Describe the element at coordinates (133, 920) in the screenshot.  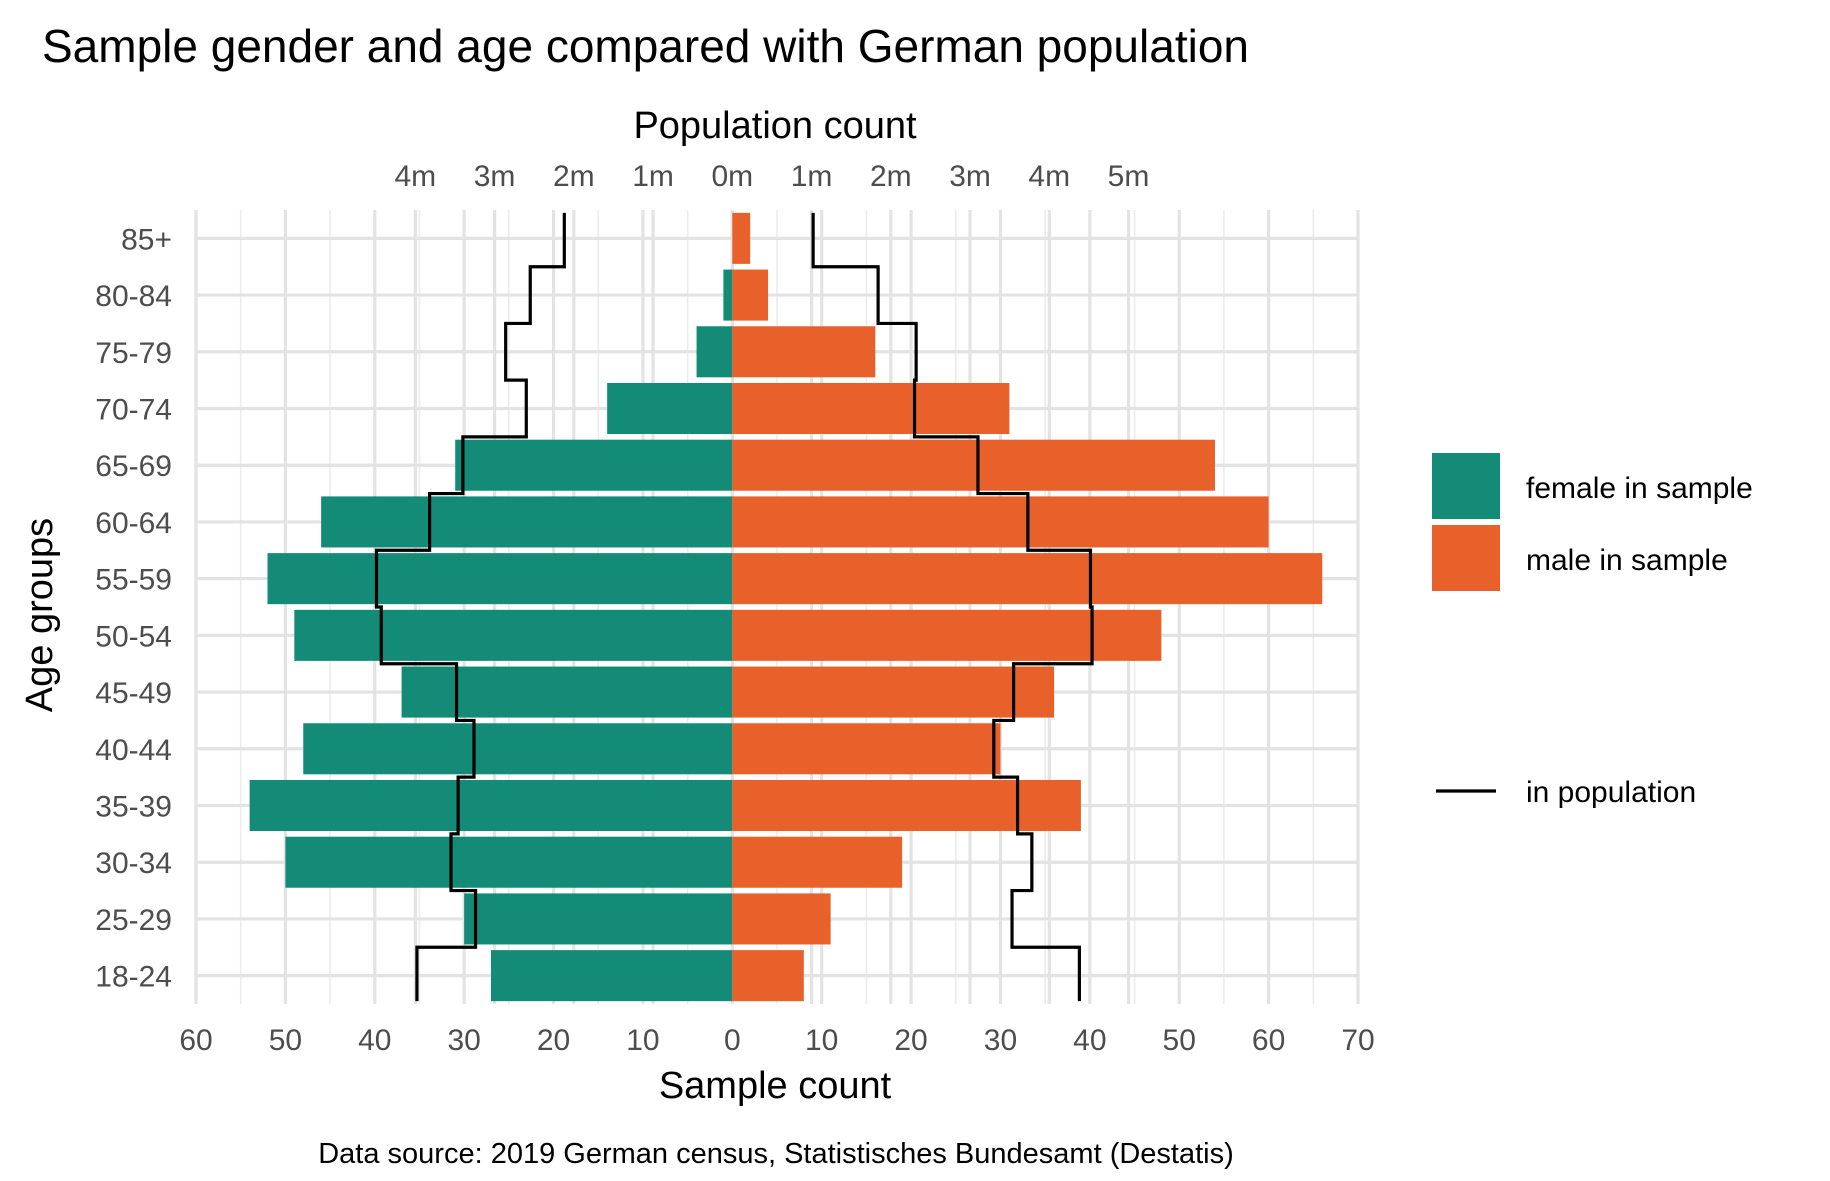
I see `y-tick-label: 25-29` at that location.